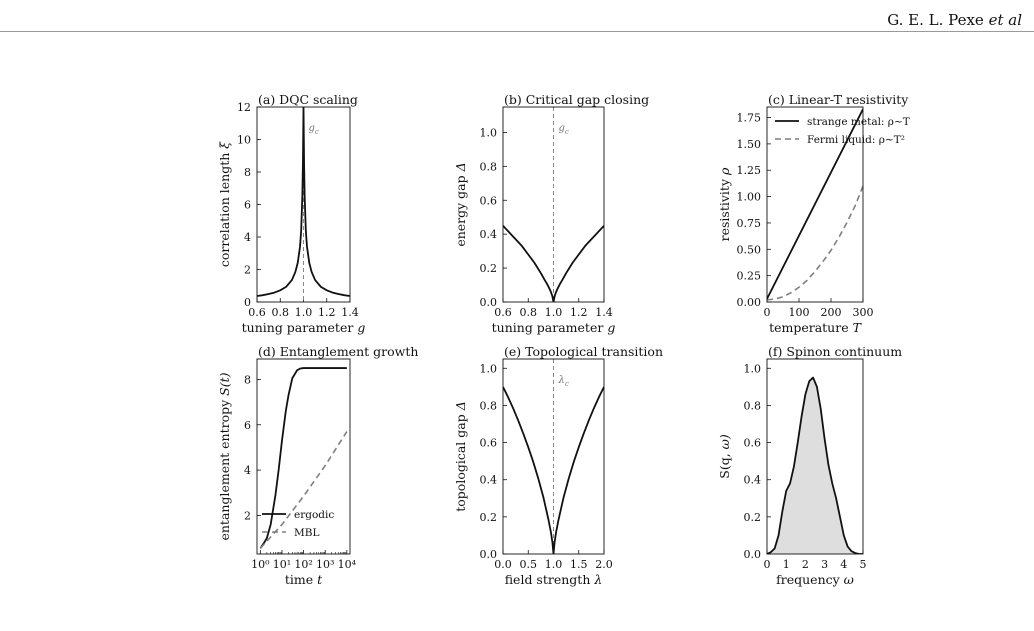 The image size is (1034, 631). I want to click on panel-title: (e) Topological transition, so click(583, 351).